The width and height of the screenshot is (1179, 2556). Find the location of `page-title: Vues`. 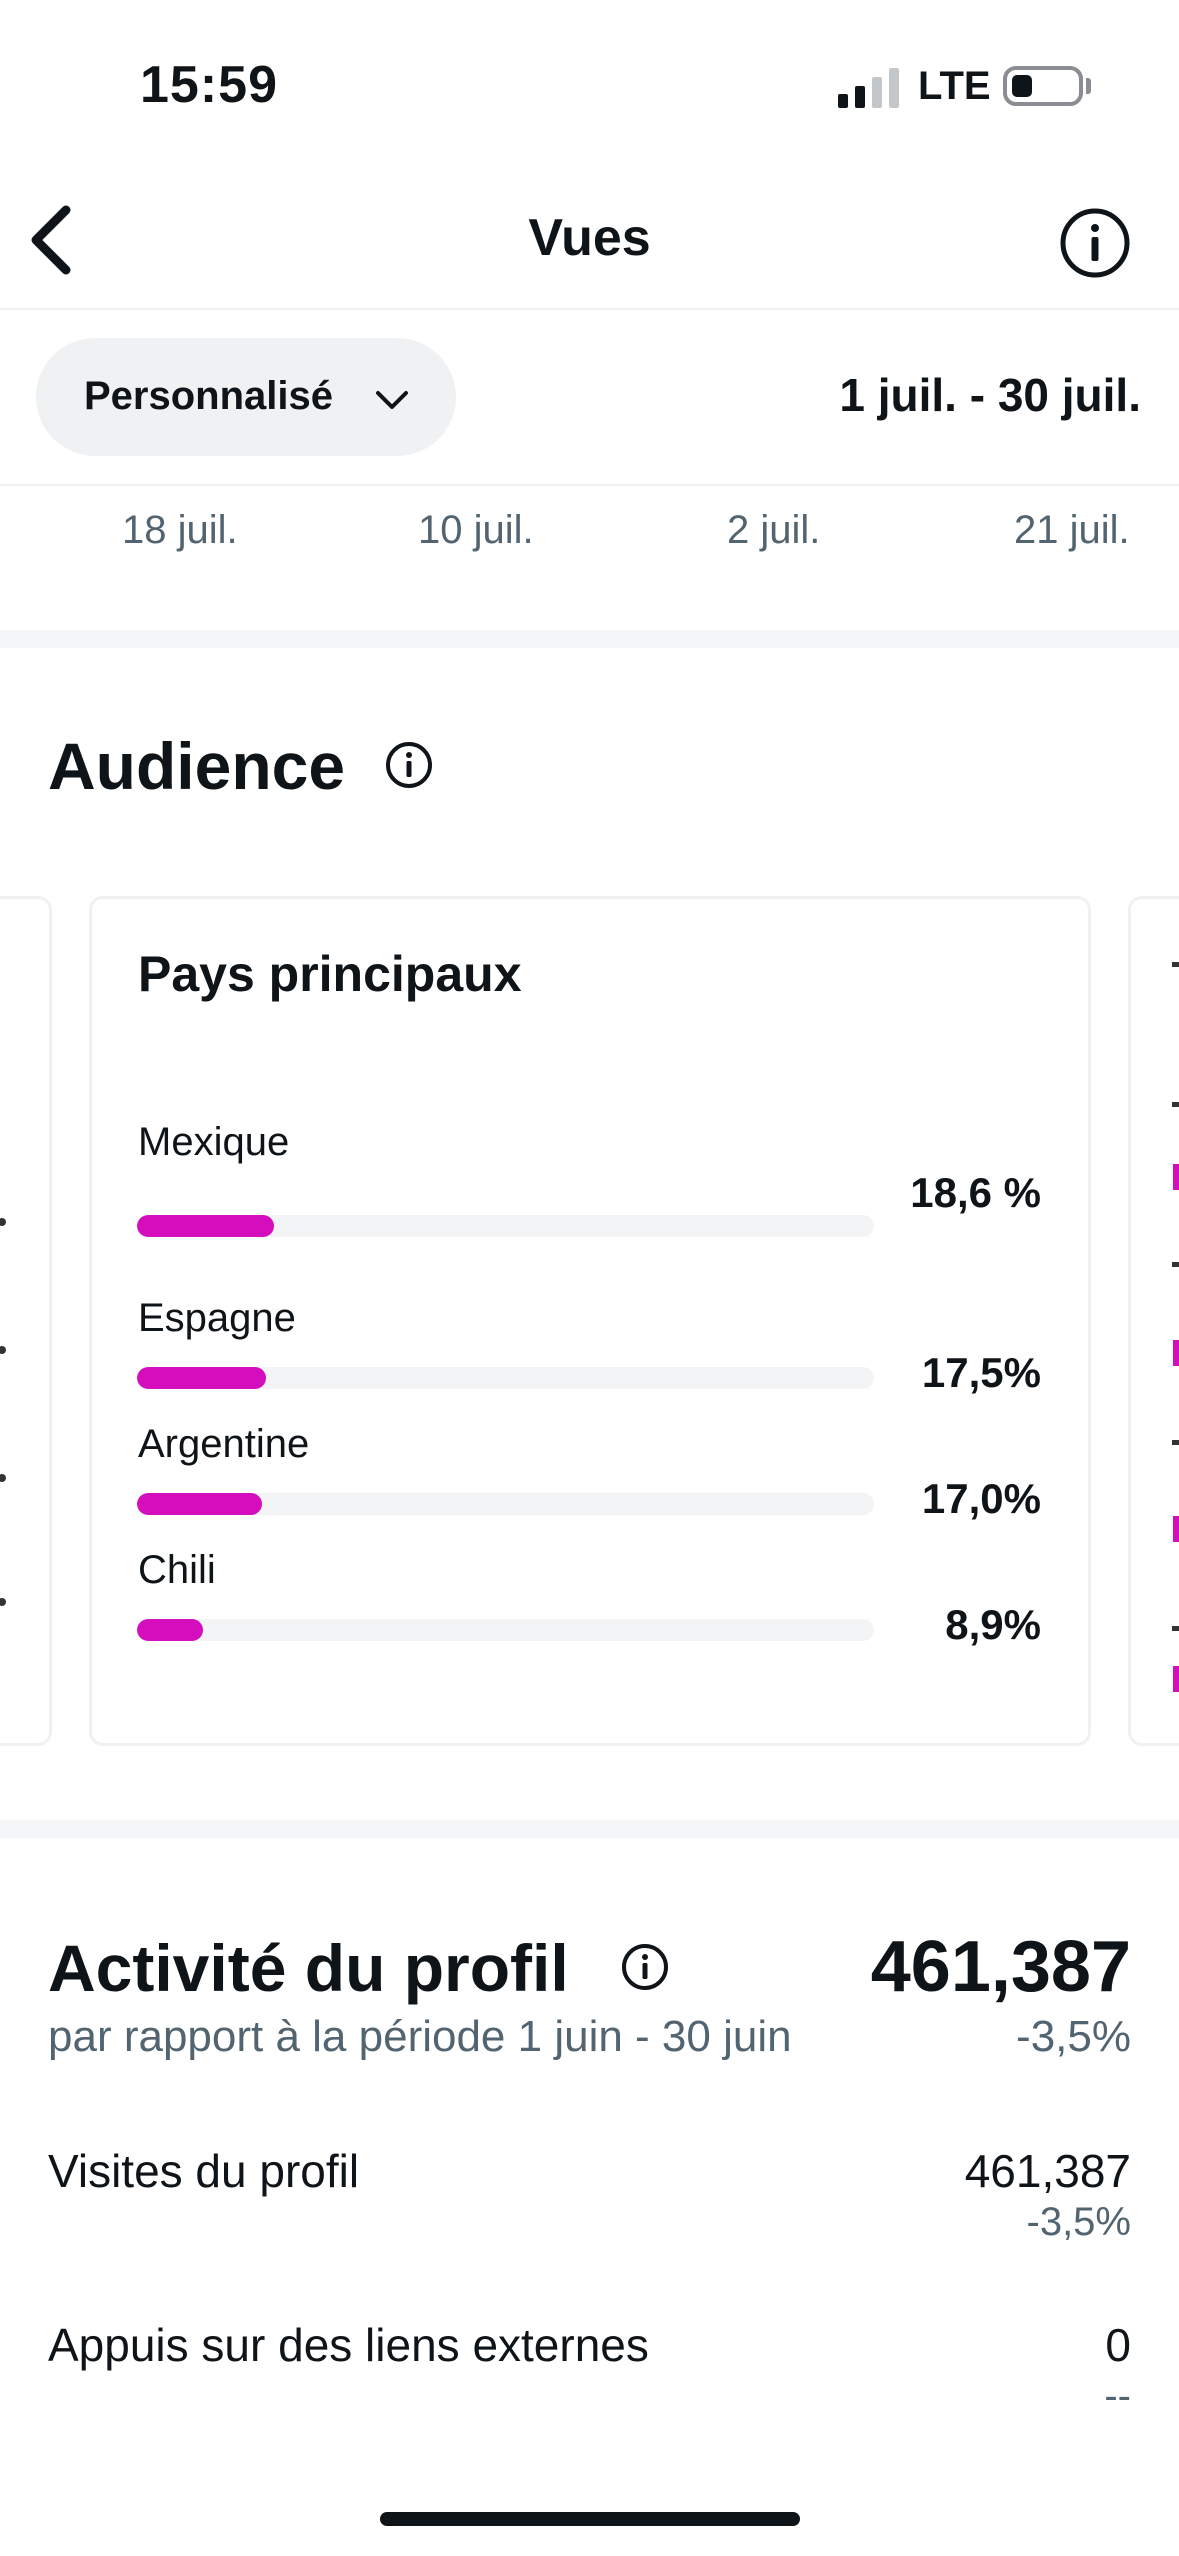

page-title: Vues is located at coordinates (589, 238).